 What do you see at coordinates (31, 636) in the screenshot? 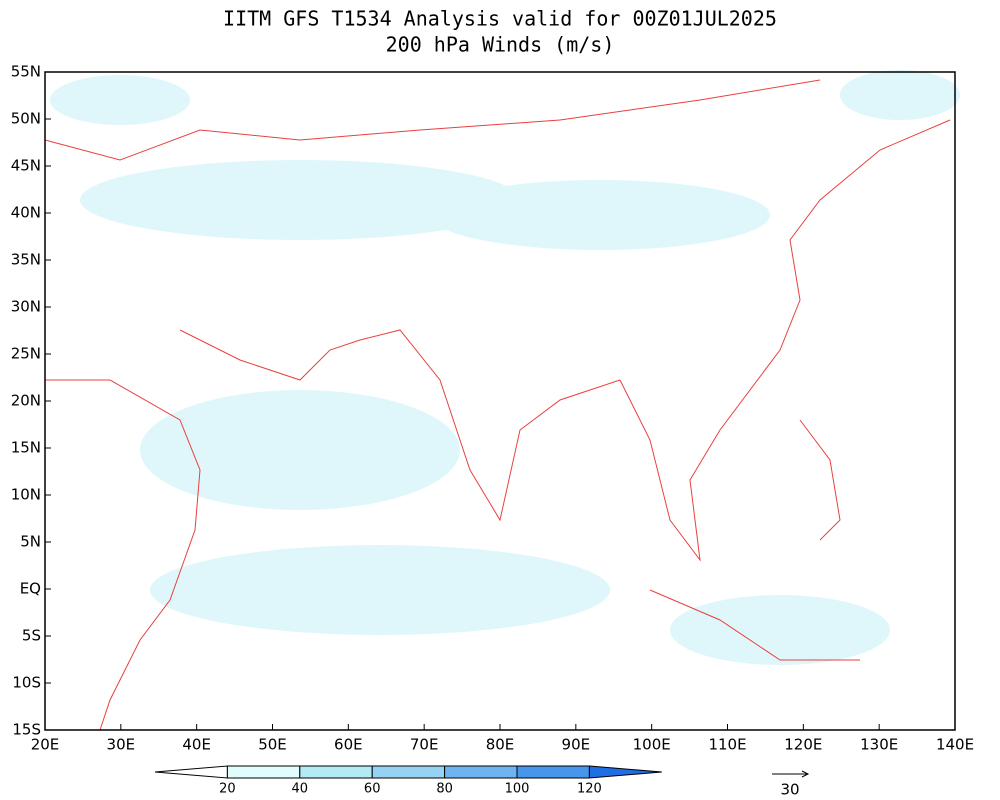
I see `lat-label: 5S` at bounding box center [31, 636].